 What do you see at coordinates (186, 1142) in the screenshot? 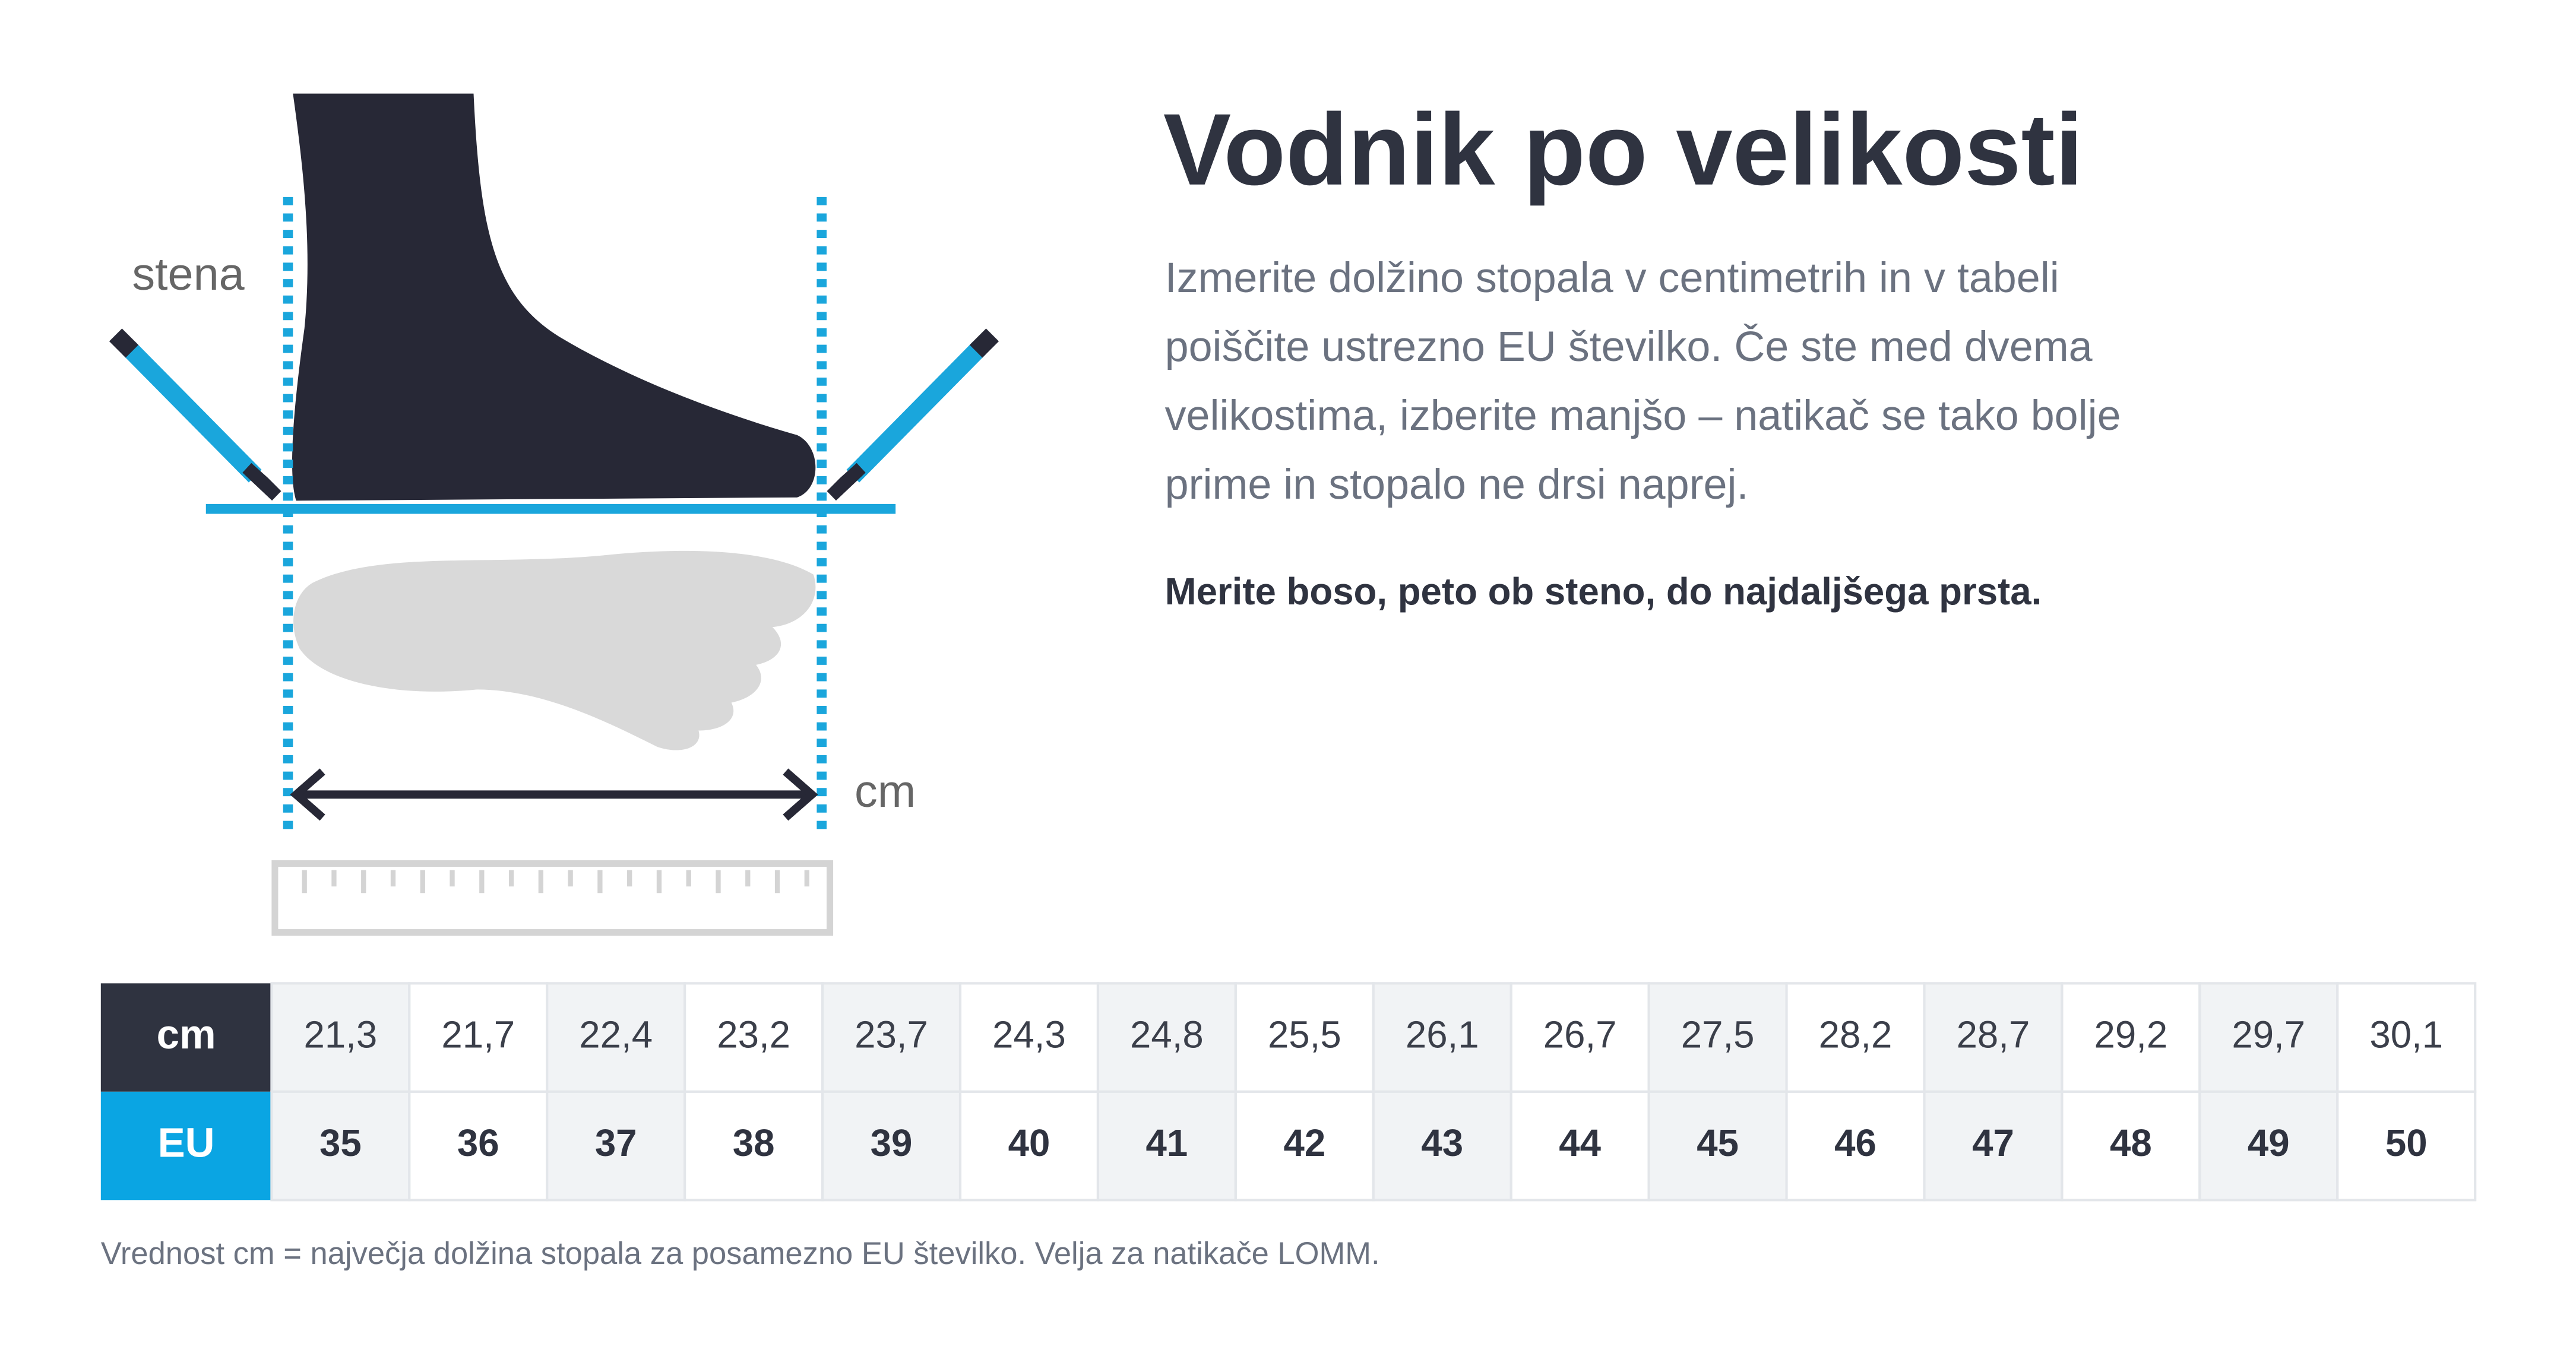
I see `row-header: EU` at bounding box center [186, 1142].